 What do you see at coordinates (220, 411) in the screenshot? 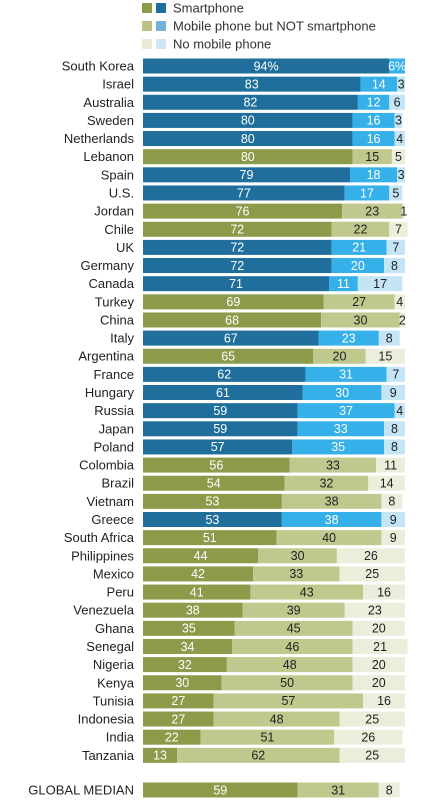
I see `value-label: 59` at bounding box center [220, 411].